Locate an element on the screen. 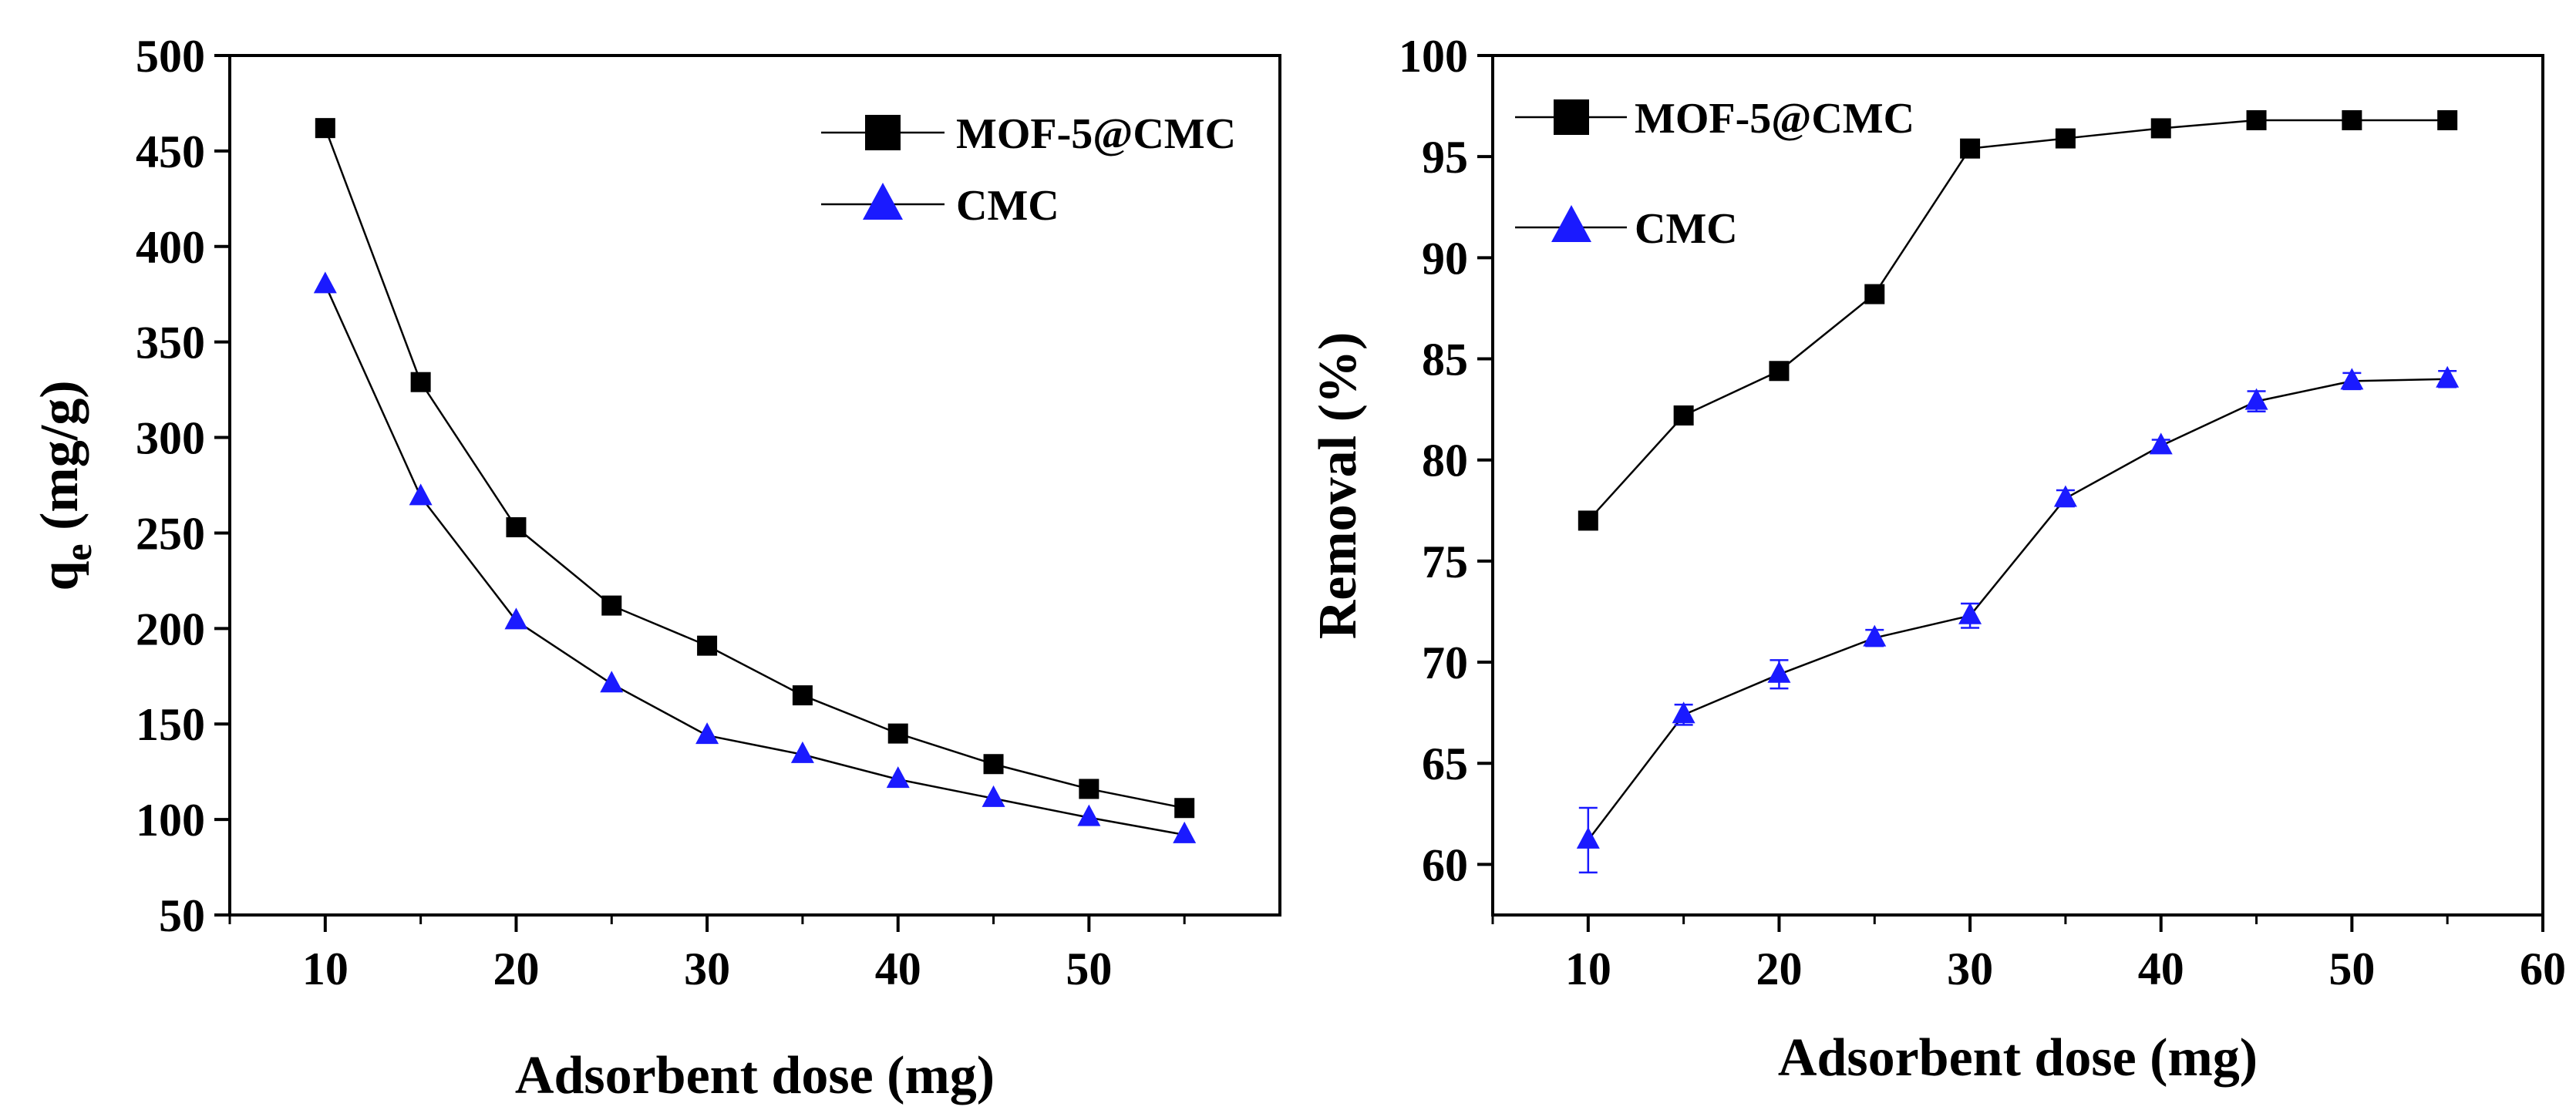 The width and height of the screenshot is (2576, 1110). y-axis-title: qe (mg/g) is located at coordinates (64, 485).